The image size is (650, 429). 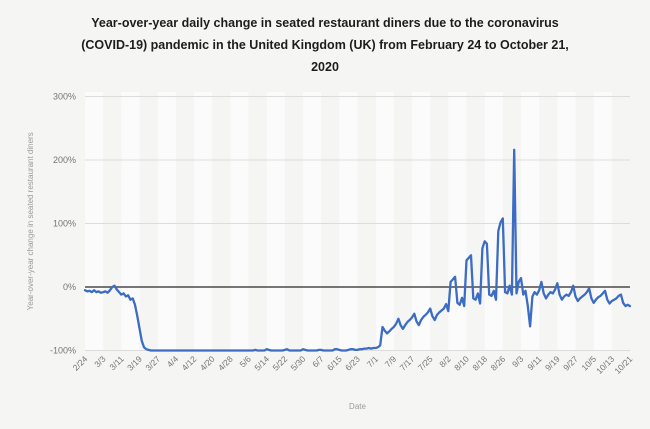 What do you see at coordinates (425, 363) in the screenshot?
I see `x-tick-label: 7/25` at bounding box center [425, 363].